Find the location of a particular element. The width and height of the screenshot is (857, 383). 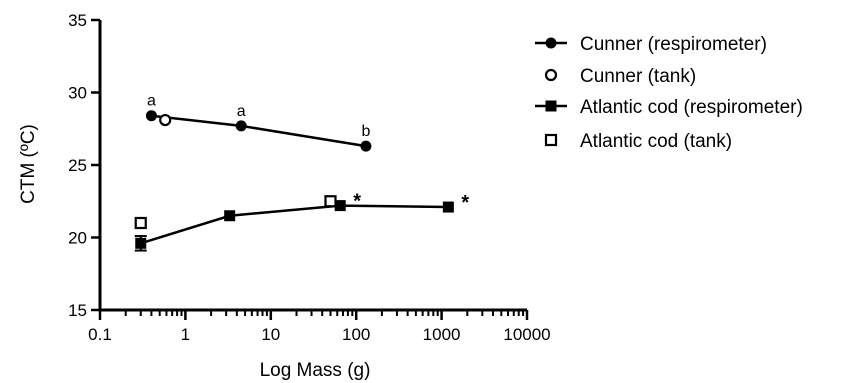

x-tick-label: 1 is located at coordinates (185, 334).